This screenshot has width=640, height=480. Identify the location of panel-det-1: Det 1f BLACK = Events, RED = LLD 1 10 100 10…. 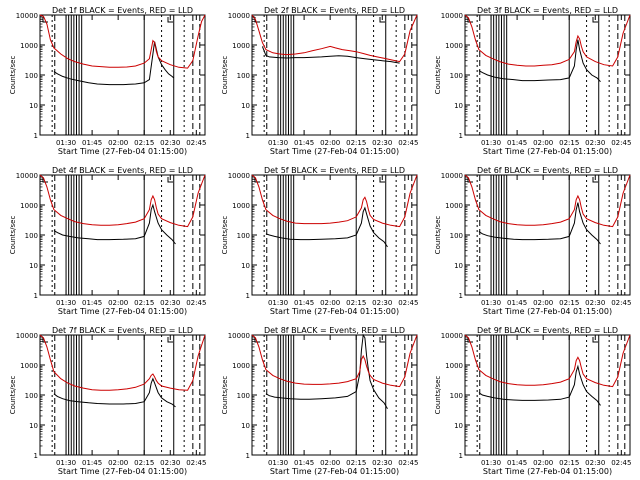
(107, 81).